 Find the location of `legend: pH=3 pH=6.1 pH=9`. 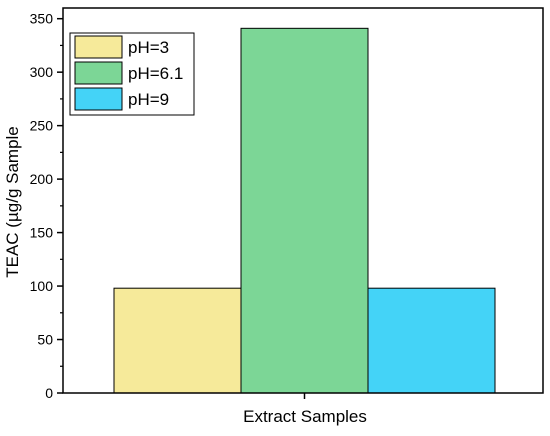

legend: pH=3 pH=6.1 pH=9 is located at coordinates (132, 74).